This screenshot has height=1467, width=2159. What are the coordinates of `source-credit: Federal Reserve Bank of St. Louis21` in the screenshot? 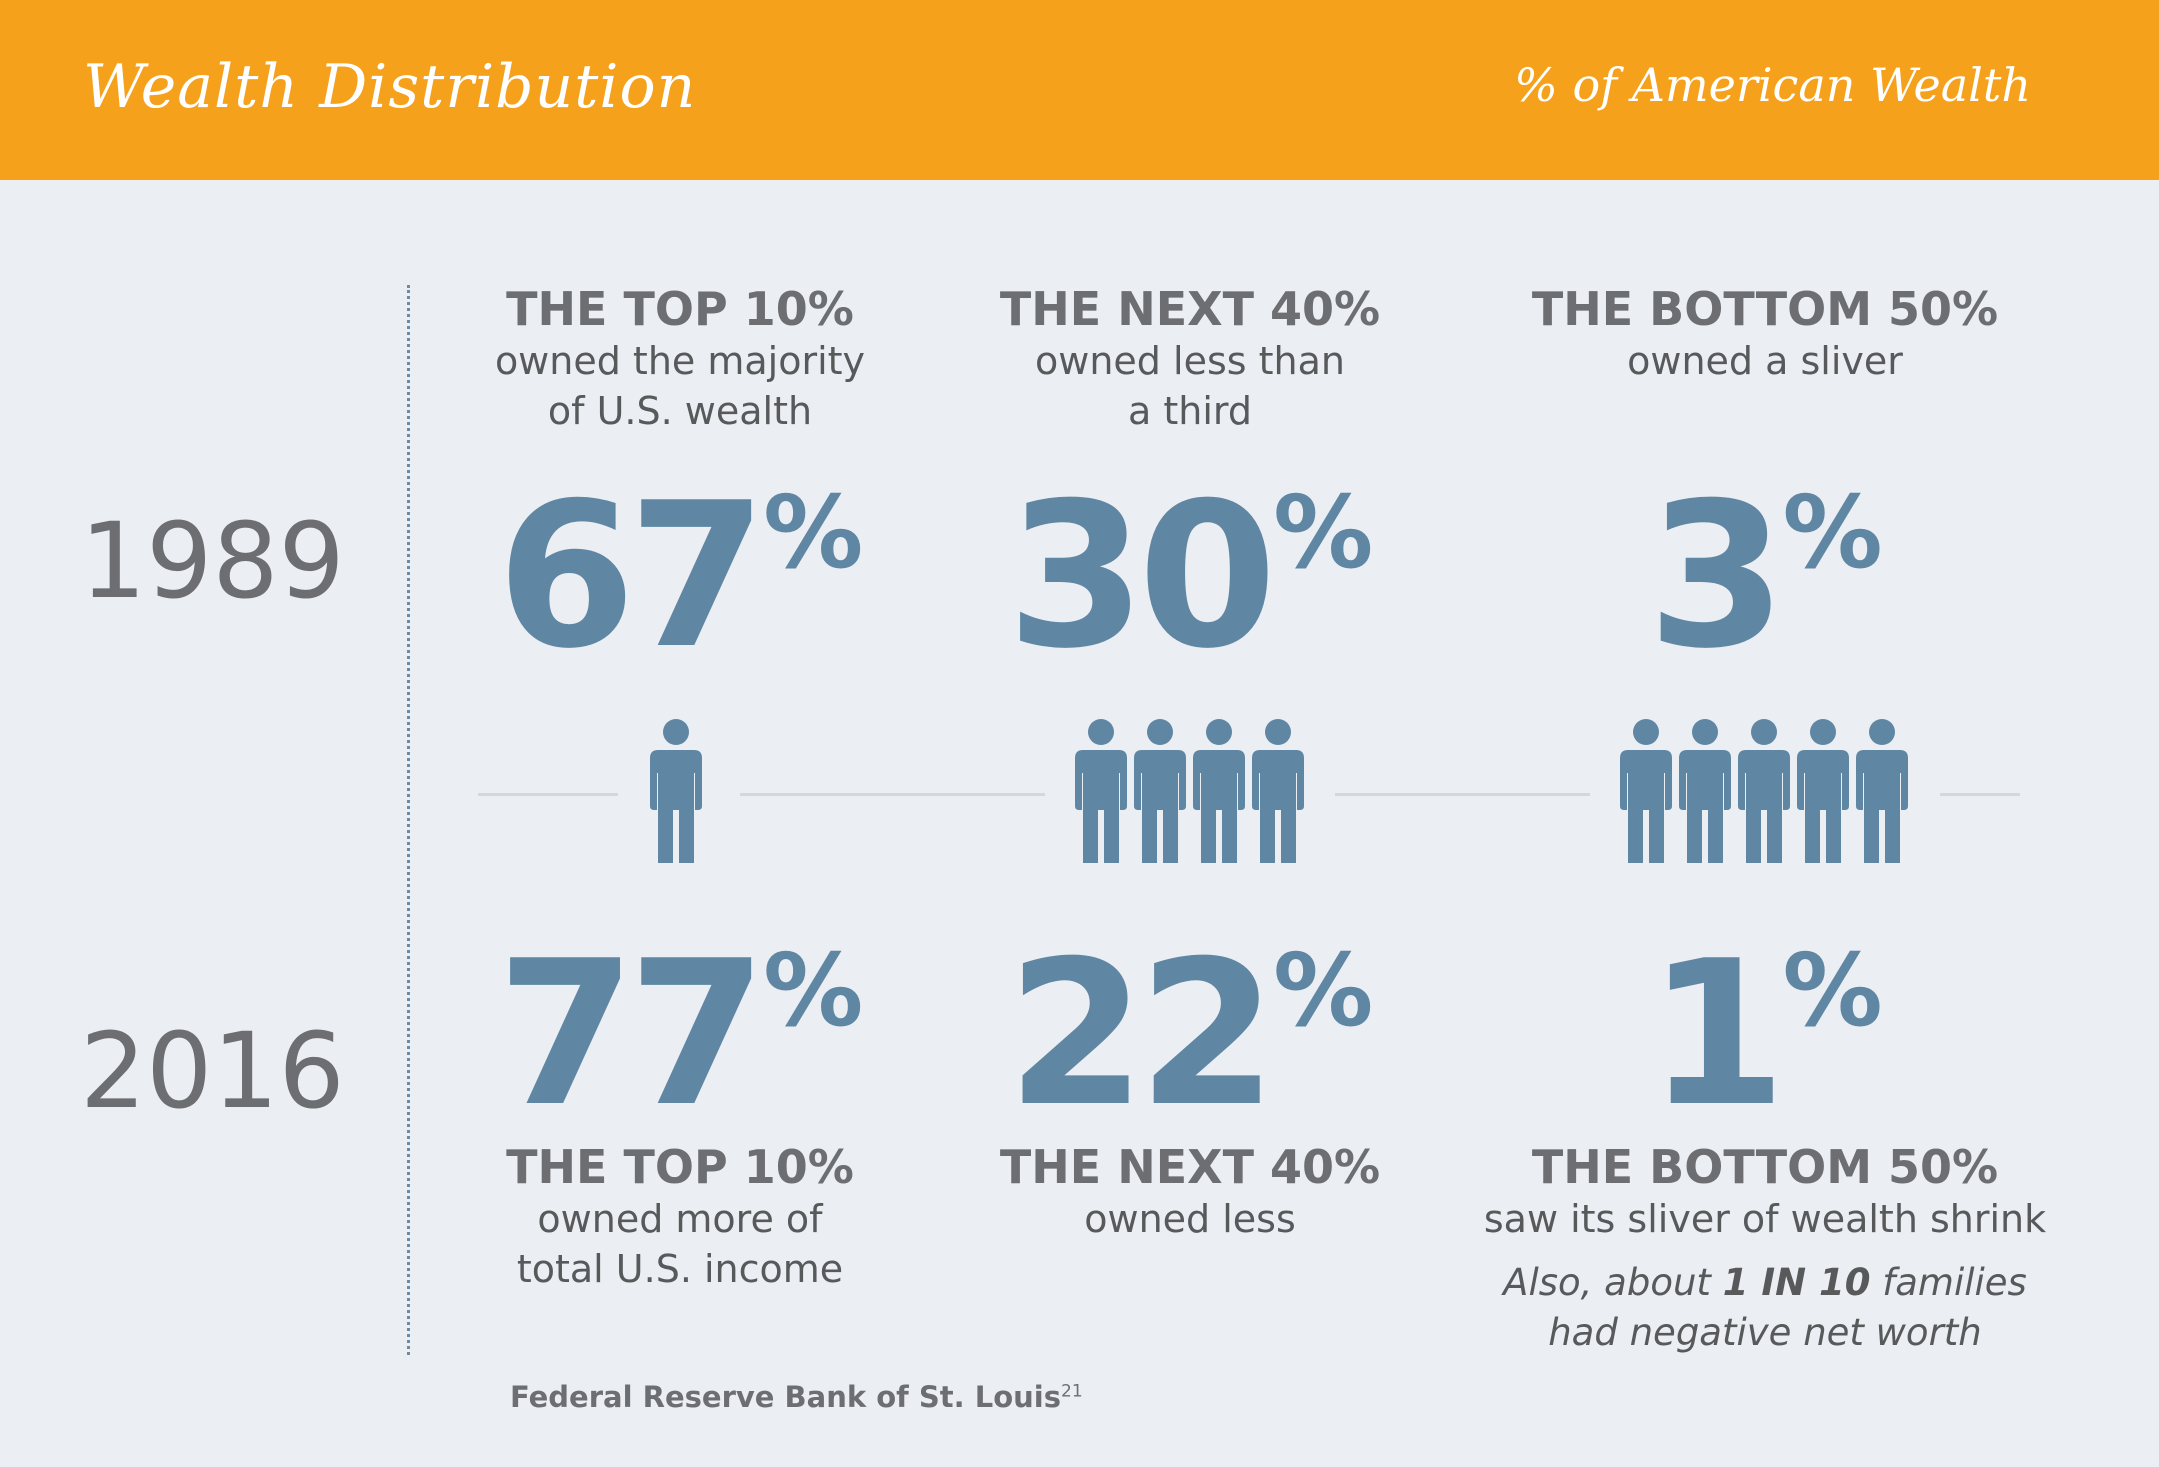 It's located at (796, 1397).